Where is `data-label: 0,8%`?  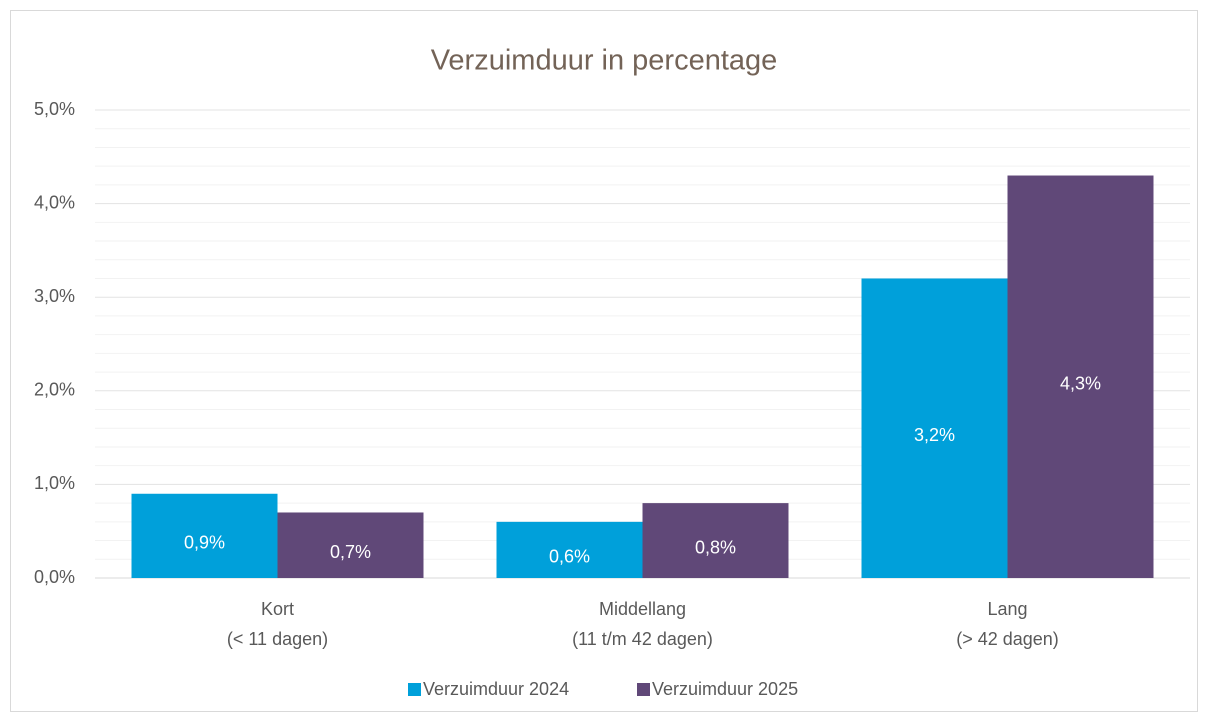
data-label: 0,8% is located at coordinates (715, 547).